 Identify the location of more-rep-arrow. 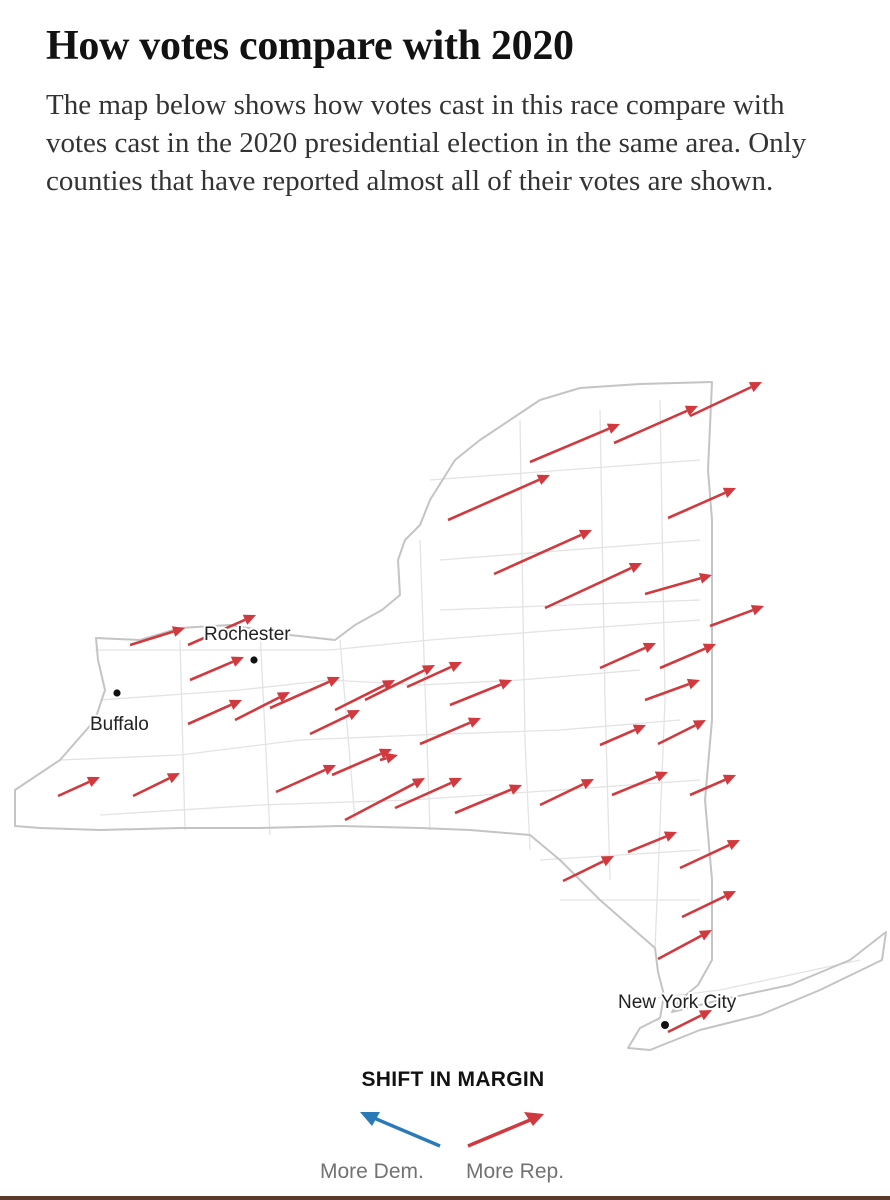
(505, 1130).